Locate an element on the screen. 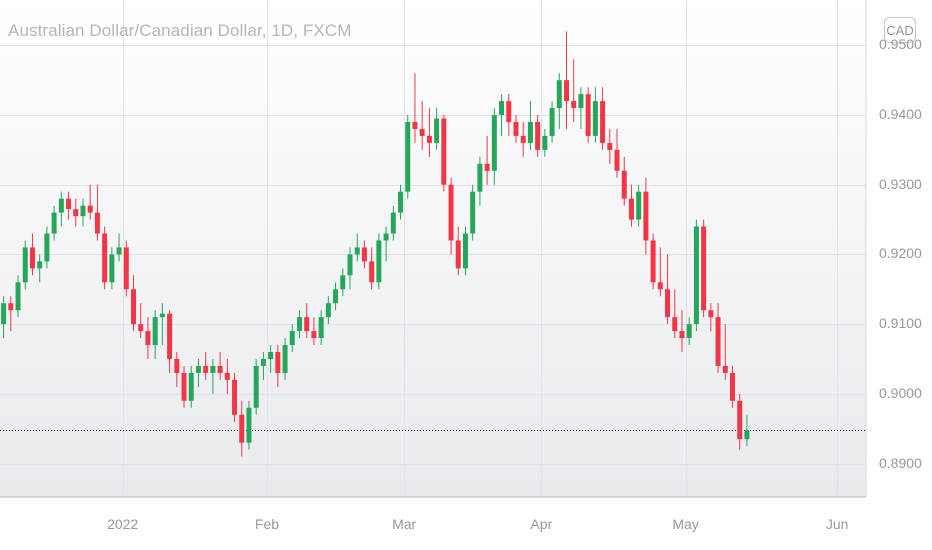 This screenshot has height=550, width=932. currency-badge: CAD is located at coordinates (900, 30).